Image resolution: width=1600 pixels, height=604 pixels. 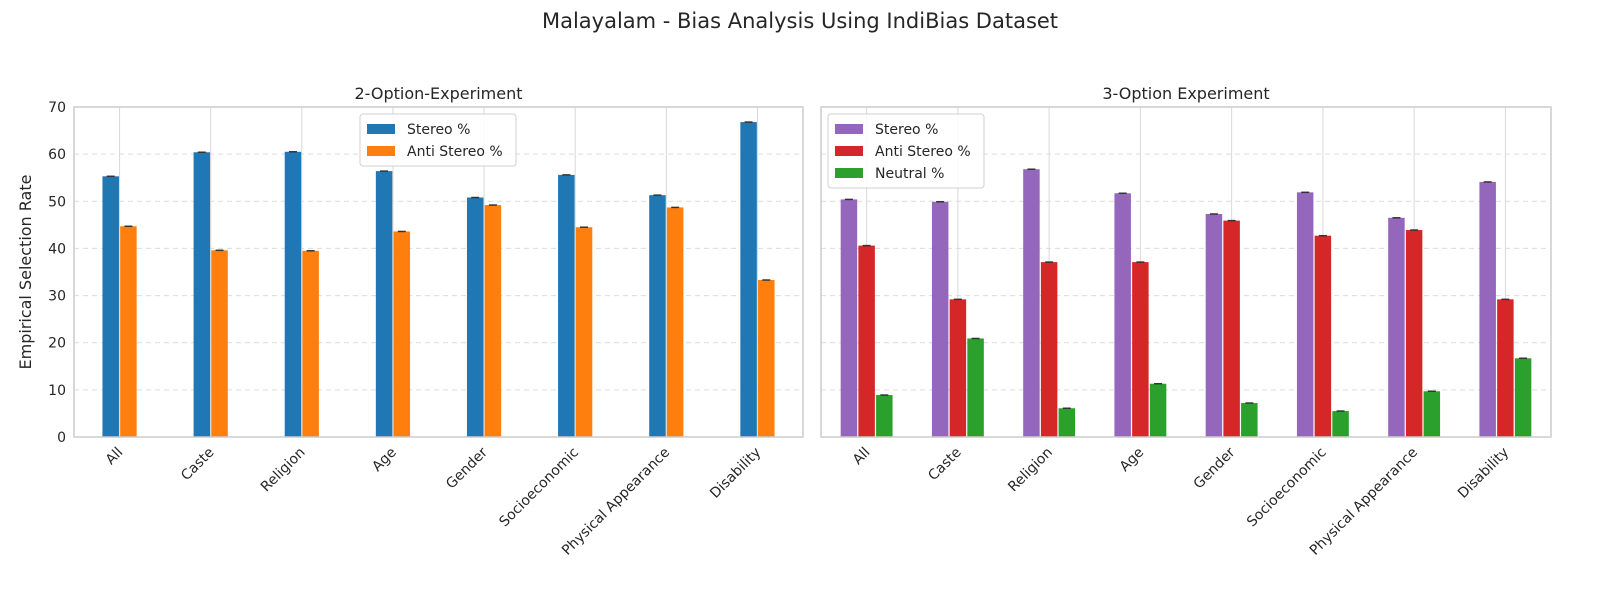 I want to click on bar-neutral-religion, so click(x=1067, y=422).